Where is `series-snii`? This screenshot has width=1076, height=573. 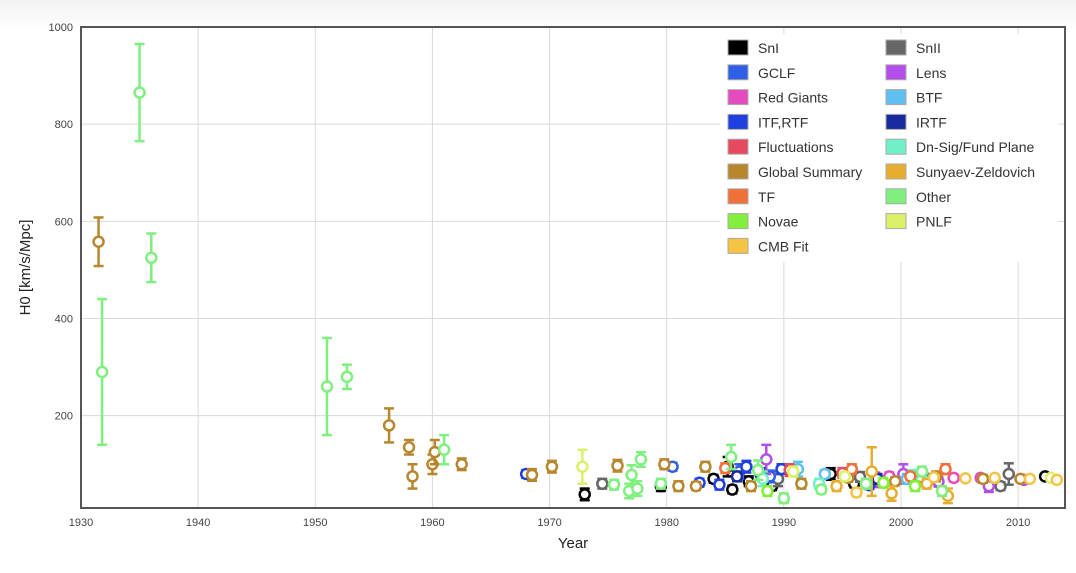
series-snii is located at coordinates (806, 477).